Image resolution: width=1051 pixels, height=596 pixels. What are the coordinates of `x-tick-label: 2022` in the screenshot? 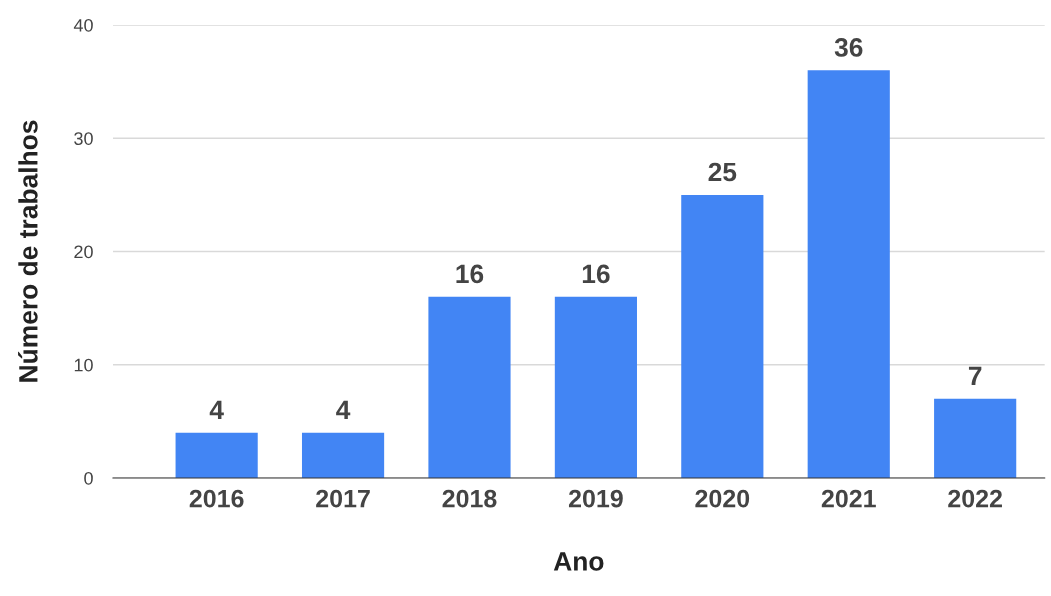 It's located at (975, 498).